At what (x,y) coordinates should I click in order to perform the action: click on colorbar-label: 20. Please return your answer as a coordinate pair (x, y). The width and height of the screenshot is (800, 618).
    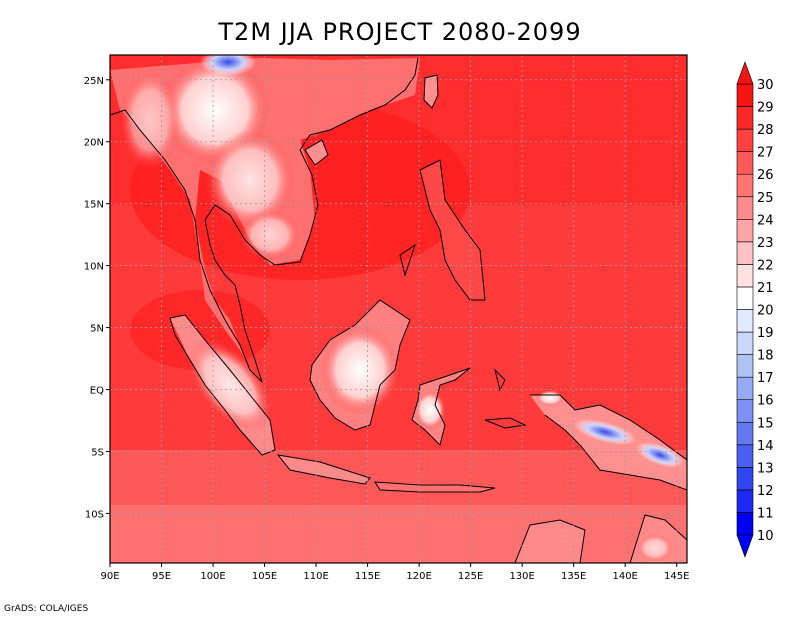
    Looking at the image, I should click on (765, 311).